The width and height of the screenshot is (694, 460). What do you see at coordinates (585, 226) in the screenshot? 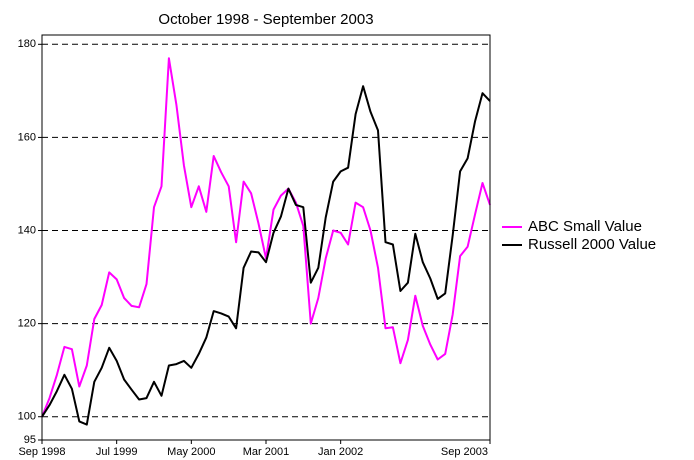
I see `legend-label: ABC Small Value` at bounding box center [585, 226].